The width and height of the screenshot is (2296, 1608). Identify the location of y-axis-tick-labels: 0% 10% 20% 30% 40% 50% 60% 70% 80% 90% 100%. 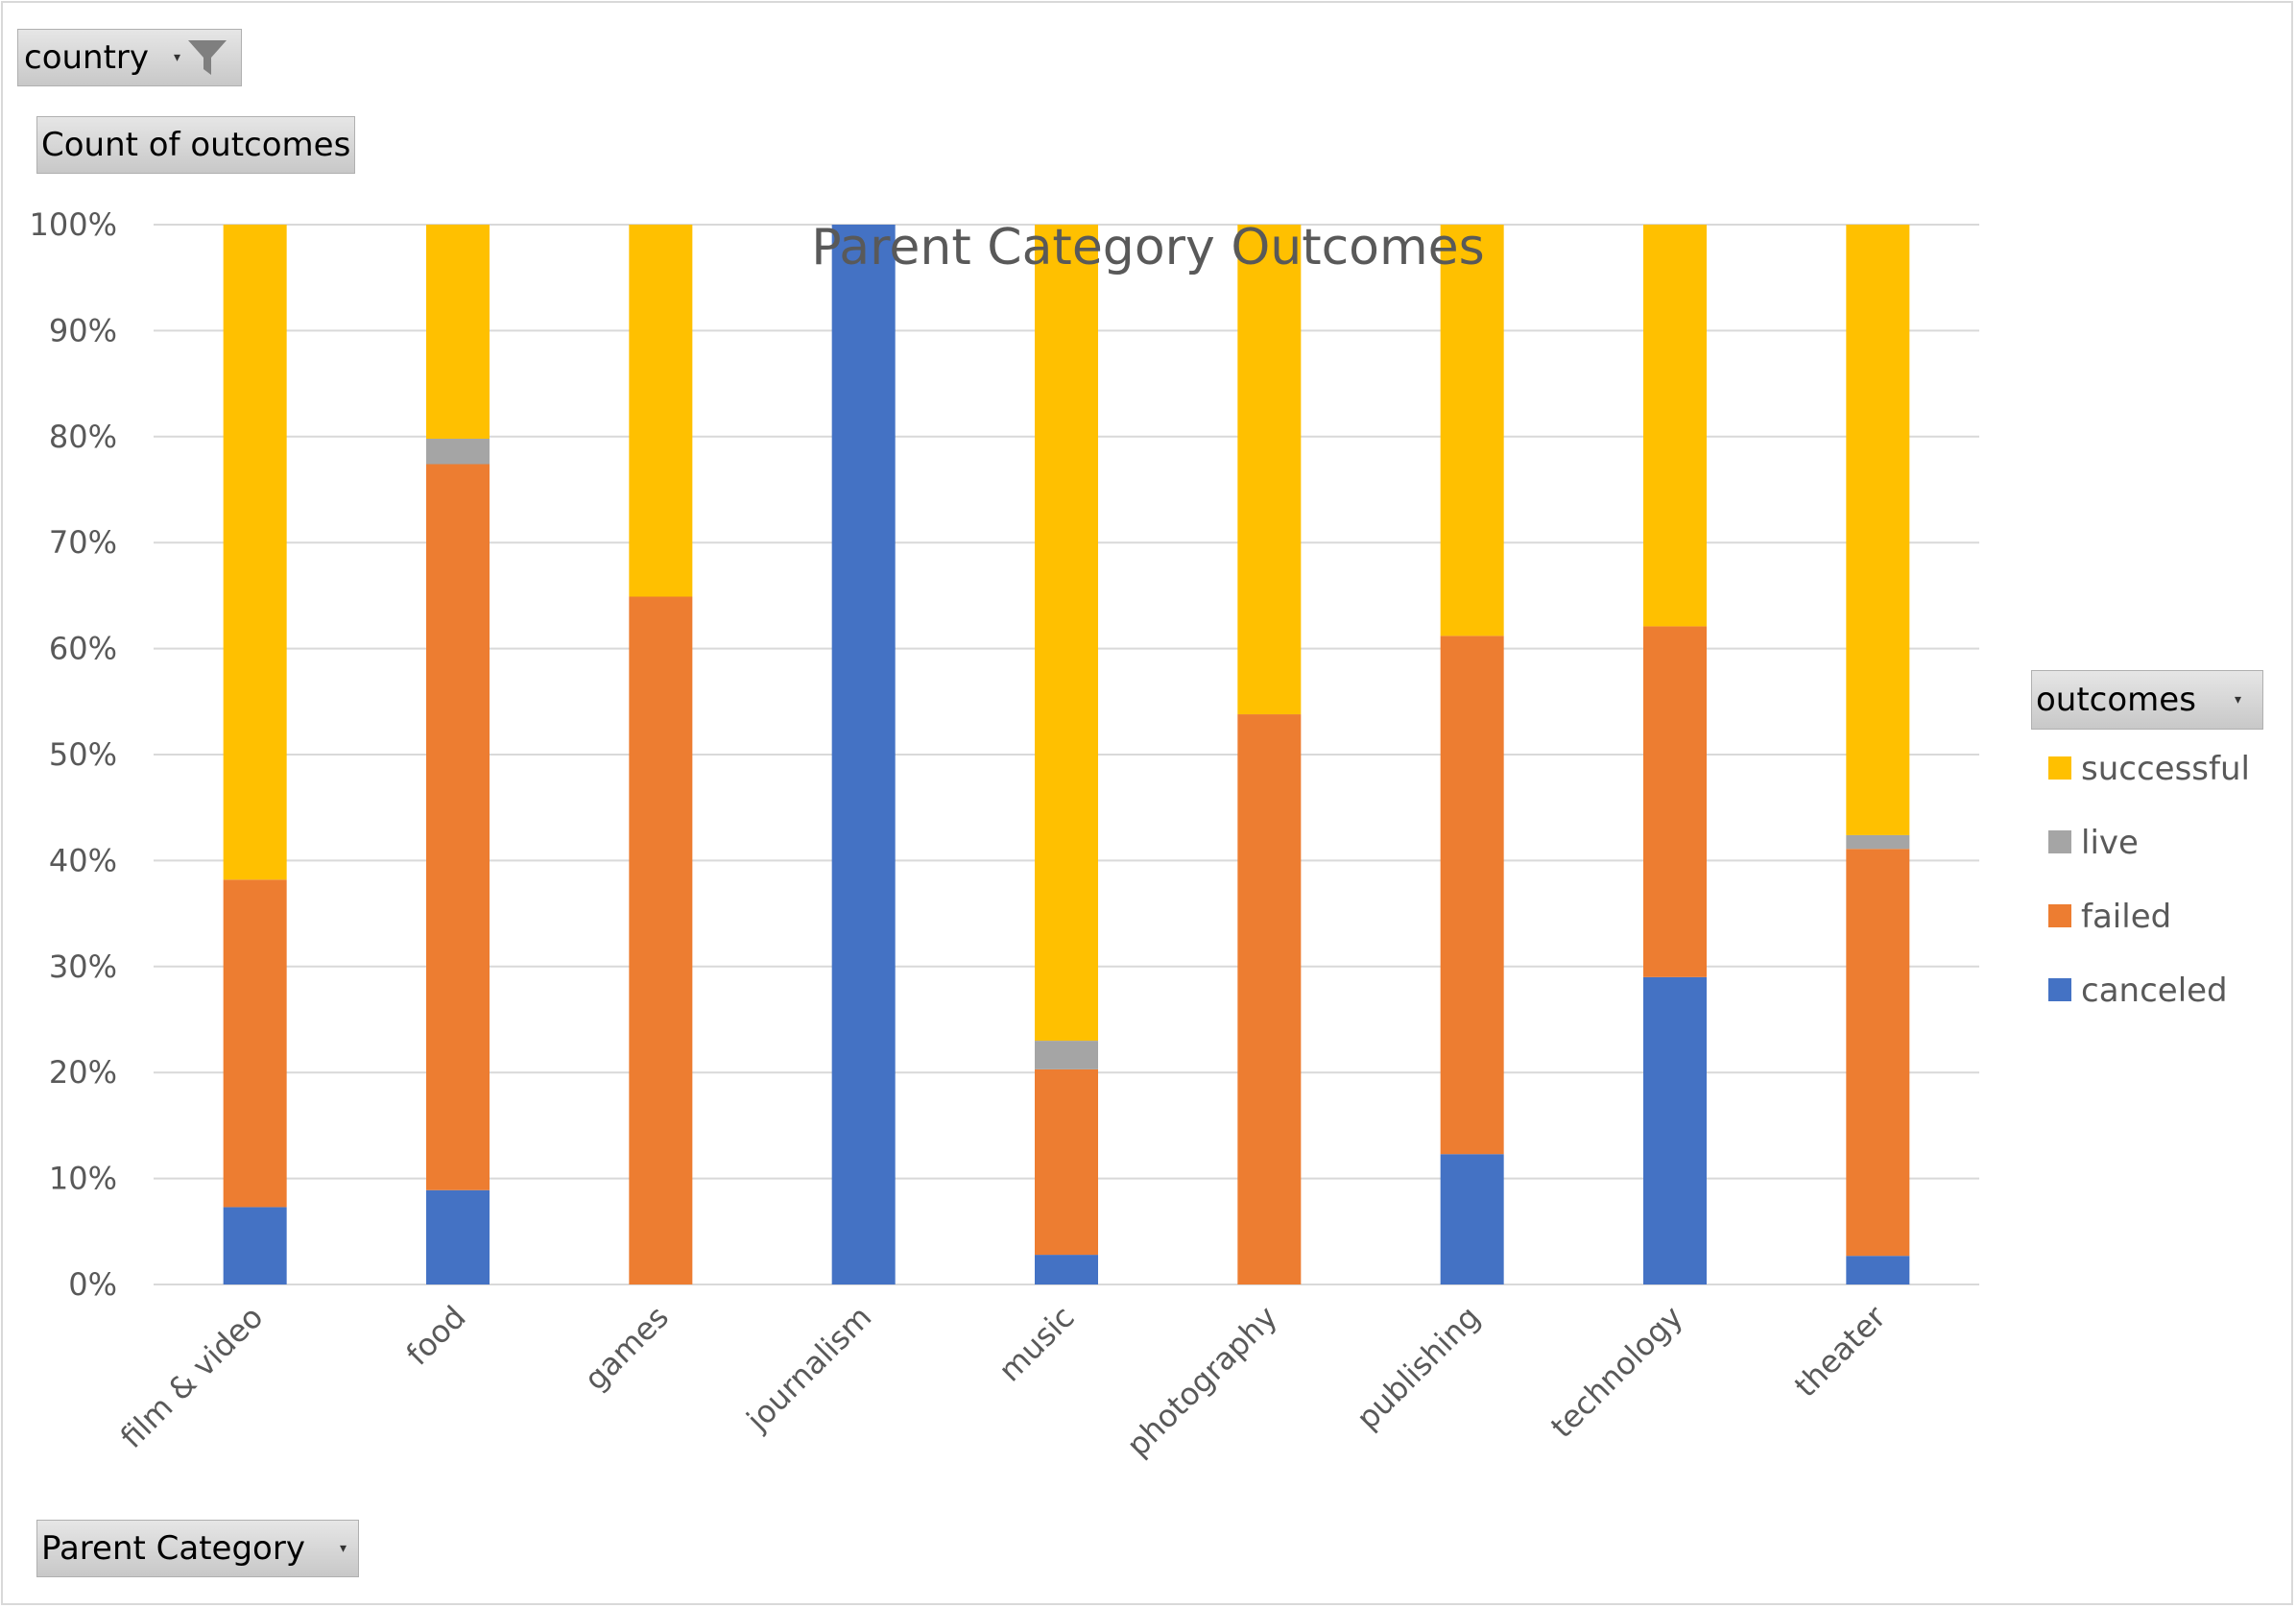
(73, 754).